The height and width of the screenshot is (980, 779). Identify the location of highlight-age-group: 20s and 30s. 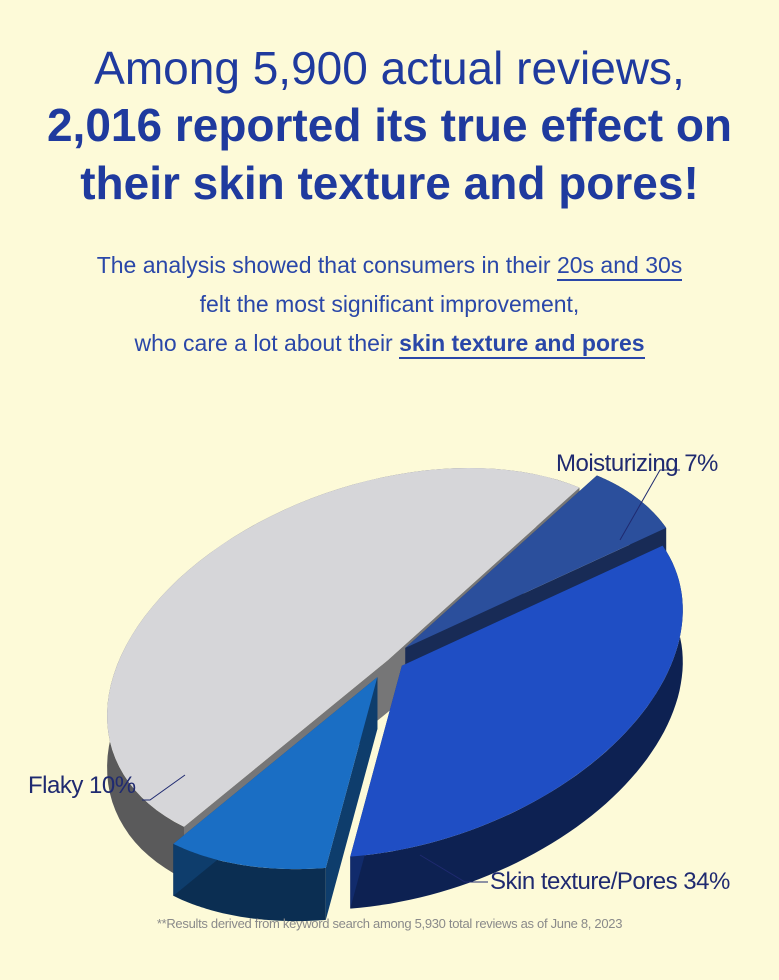
(619, 266).